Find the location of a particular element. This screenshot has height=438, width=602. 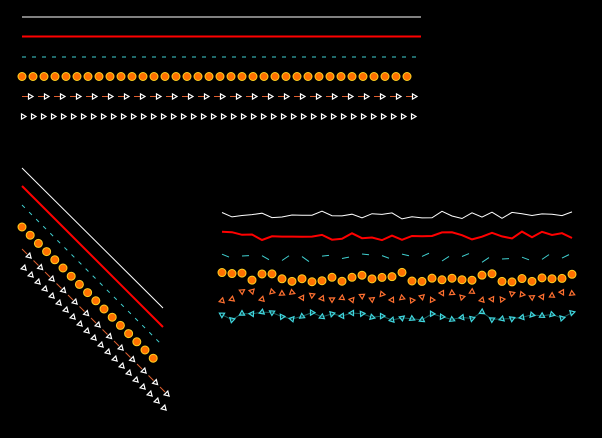

diagonal-dashed-line is located at coordinates (91, 274).